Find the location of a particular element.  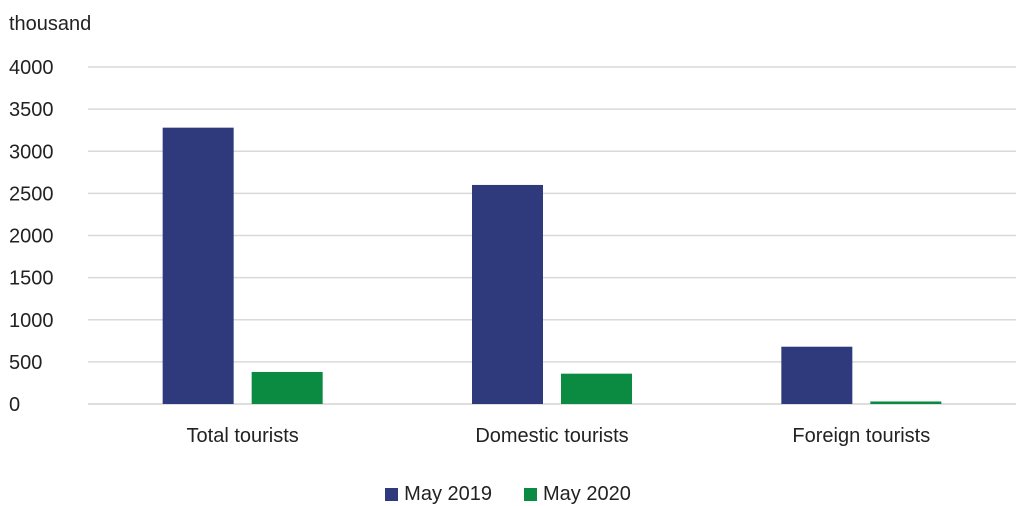

bar-may-2019-domestic-tourists is located at coordinates (507, 294).